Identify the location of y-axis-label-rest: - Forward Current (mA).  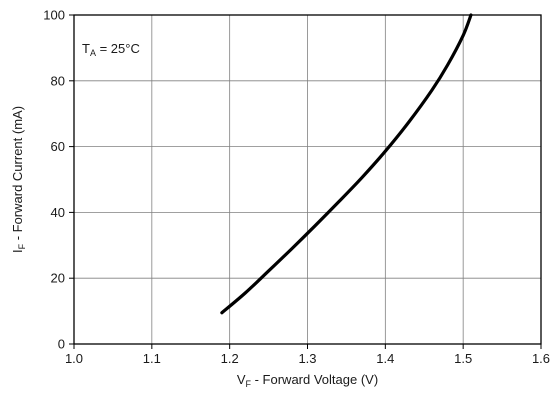
(17, 175).